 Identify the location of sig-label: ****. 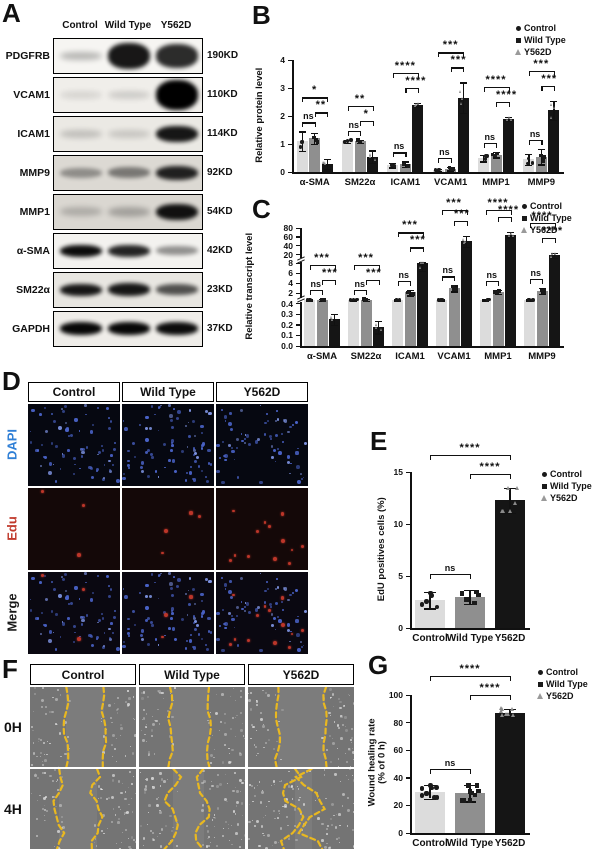
(405, 65).